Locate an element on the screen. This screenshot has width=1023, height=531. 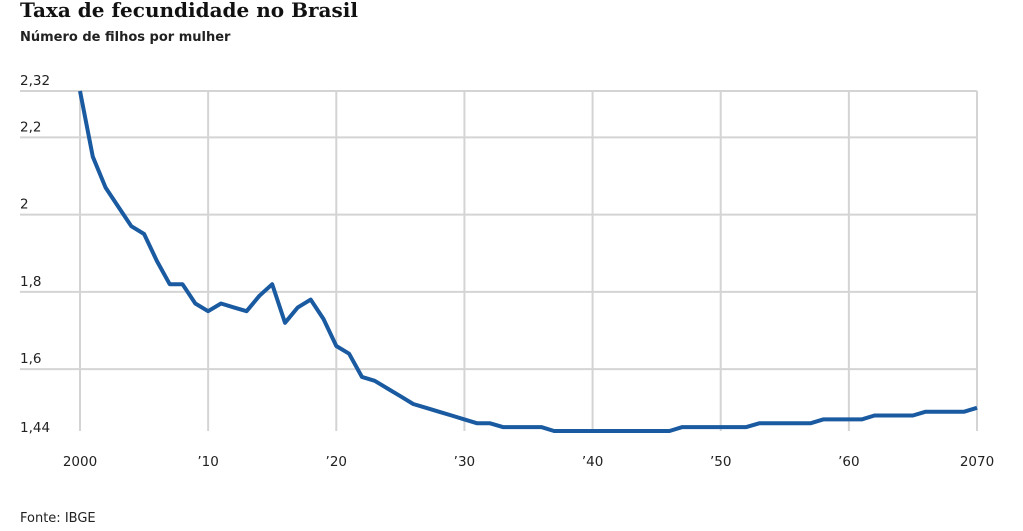
chart-title: Taxa de fecundidade no Brasil is located at coordinates (189, 11).